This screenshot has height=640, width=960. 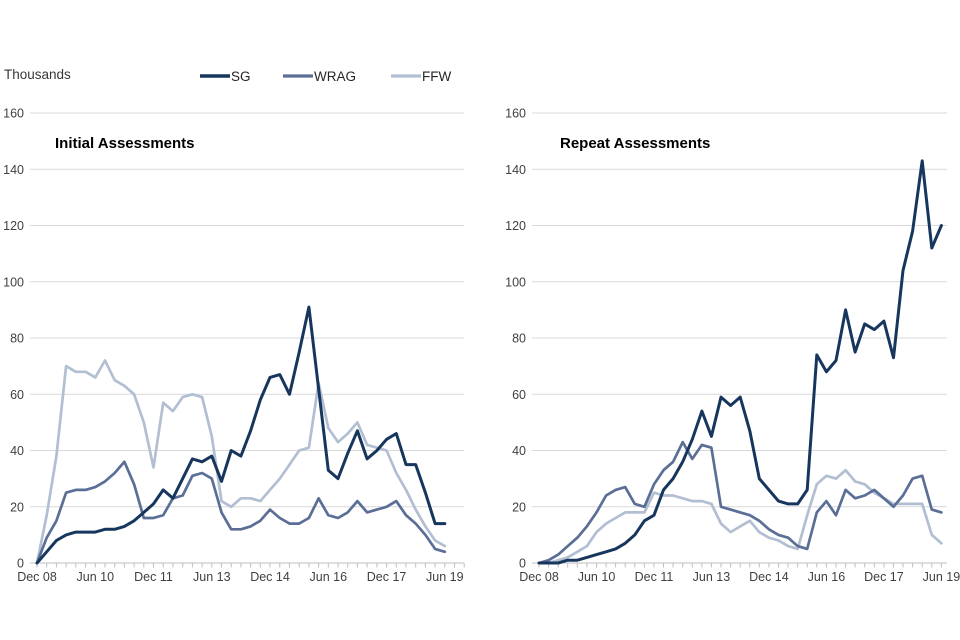 I want to click on legend-label-ffw: FFW, so click(x=436, y=76).